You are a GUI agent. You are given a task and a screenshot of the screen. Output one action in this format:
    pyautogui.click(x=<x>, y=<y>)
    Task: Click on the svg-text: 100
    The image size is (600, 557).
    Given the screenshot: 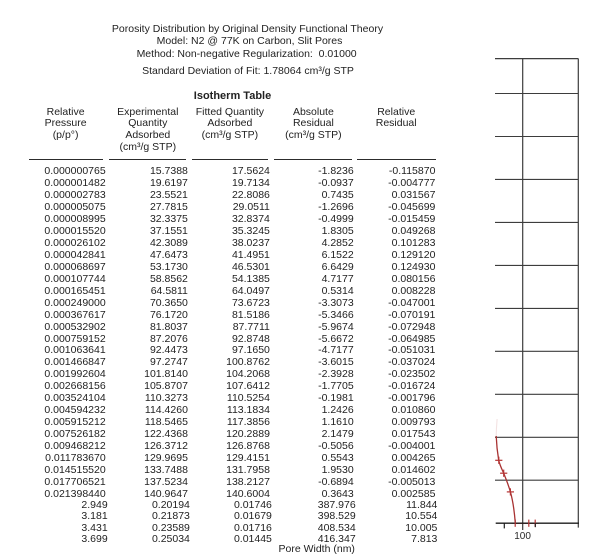 What is the action you would take?
    pyautogui.click(x=522, y=536)
    